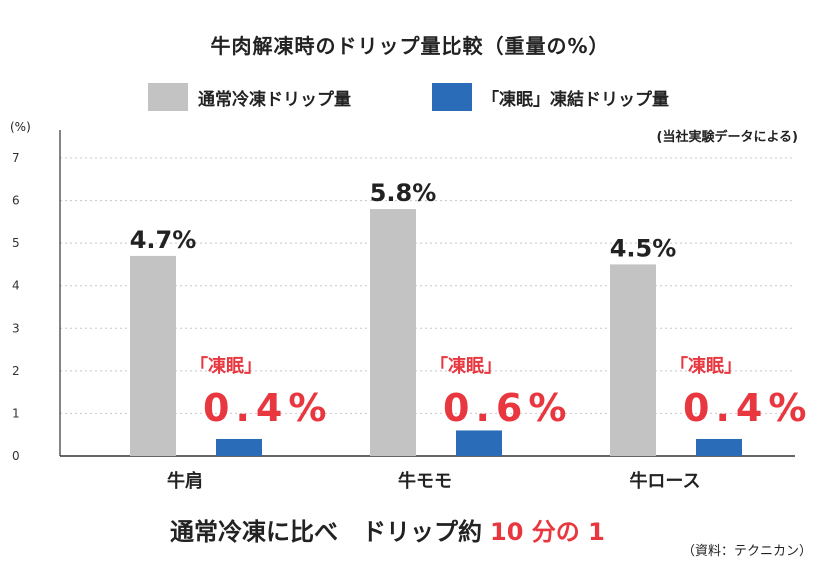 This screenshot has height=563, width=820. Describe the element at coordinates (425, 481) in the screenshot. I see `x-tick-label-1: 牛モモ` at that location.